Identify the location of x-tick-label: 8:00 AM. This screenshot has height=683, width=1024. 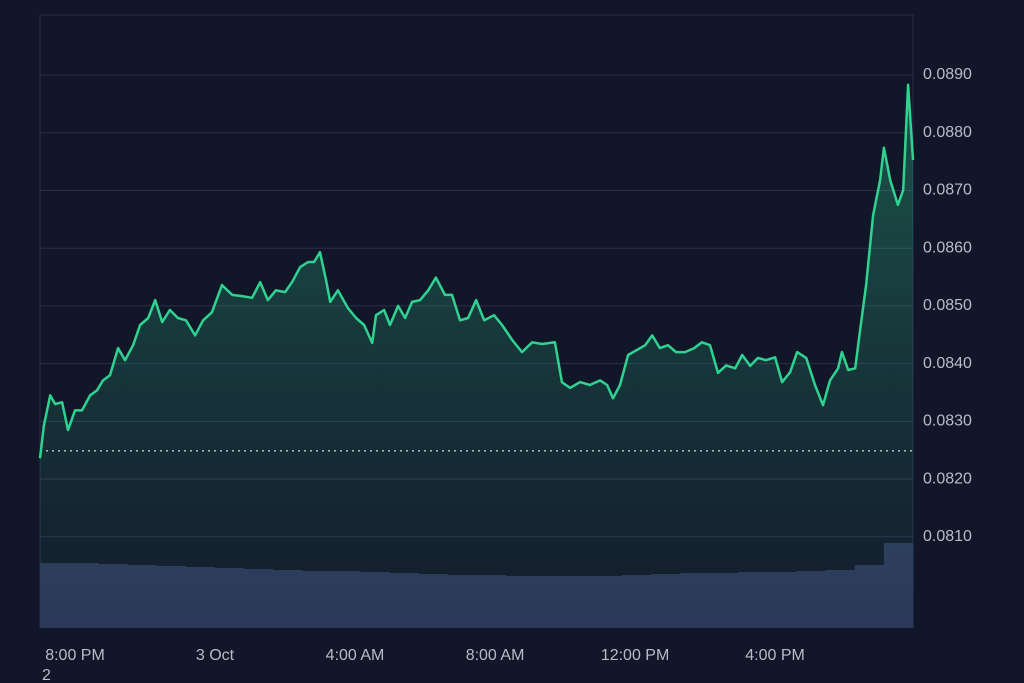
(495, 655).